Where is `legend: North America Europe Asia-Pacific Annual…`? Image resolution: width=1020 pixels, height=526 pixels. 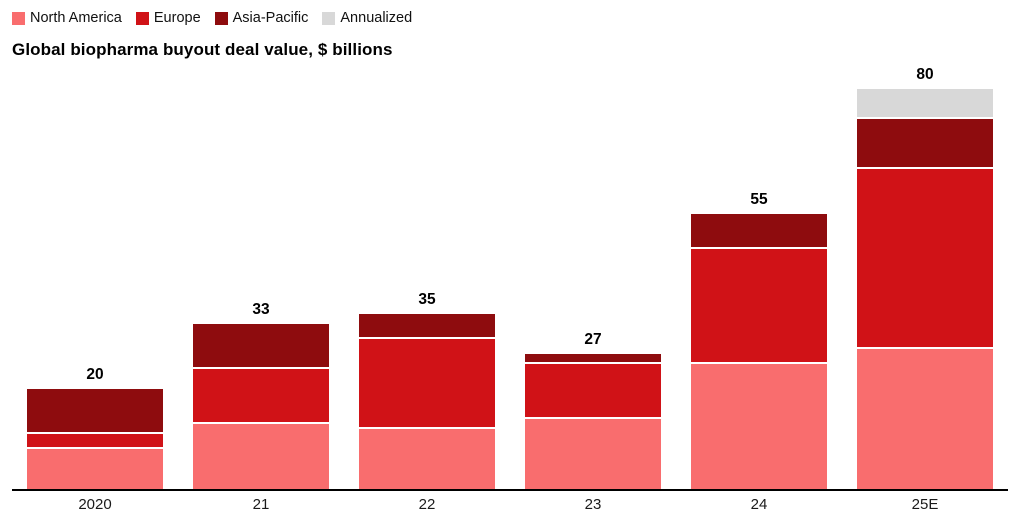
legend: North America Europe Asia-Pacific Annual… is located at coordinates (510, 18).